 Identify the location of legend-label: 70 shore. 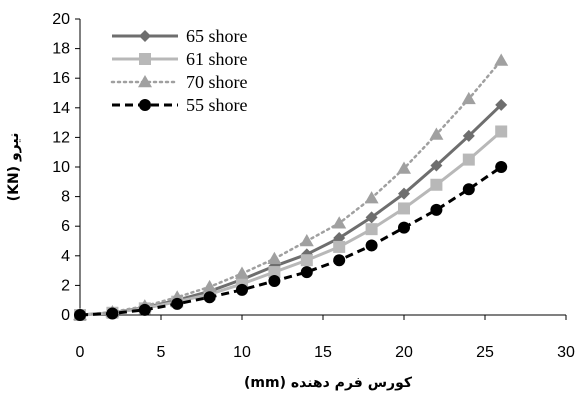
(217, 82).